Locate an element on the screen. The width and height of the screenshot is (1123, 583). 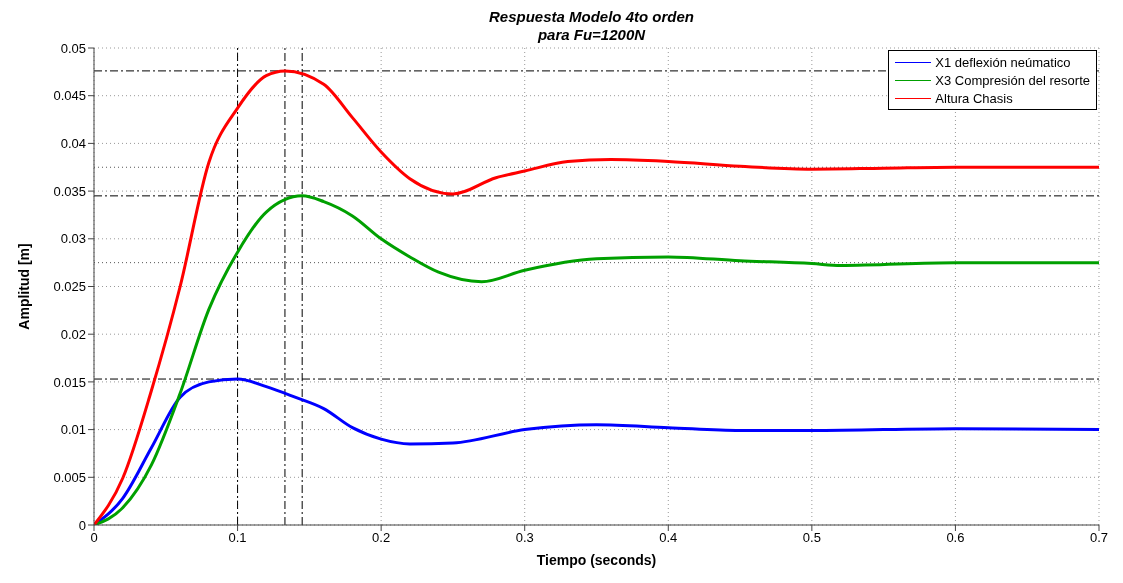
x-tick-label: 0 is located at coordinates (94, 538).